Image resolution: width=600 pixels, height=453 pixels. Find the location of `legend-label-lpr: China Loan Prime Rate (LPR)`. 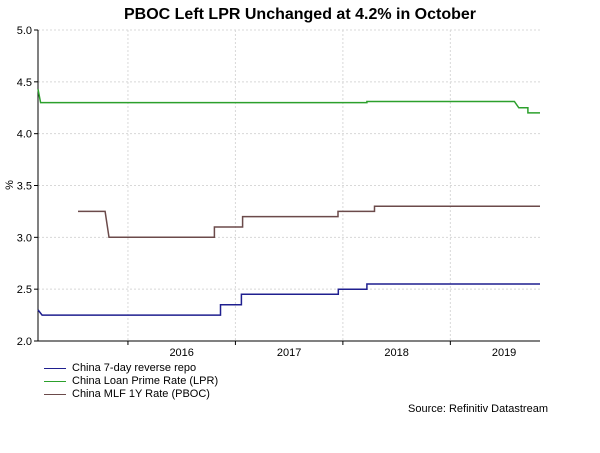

legend-label-lpr: China Loan Prime Rate (LPR) is located at coordinates (145, 381).